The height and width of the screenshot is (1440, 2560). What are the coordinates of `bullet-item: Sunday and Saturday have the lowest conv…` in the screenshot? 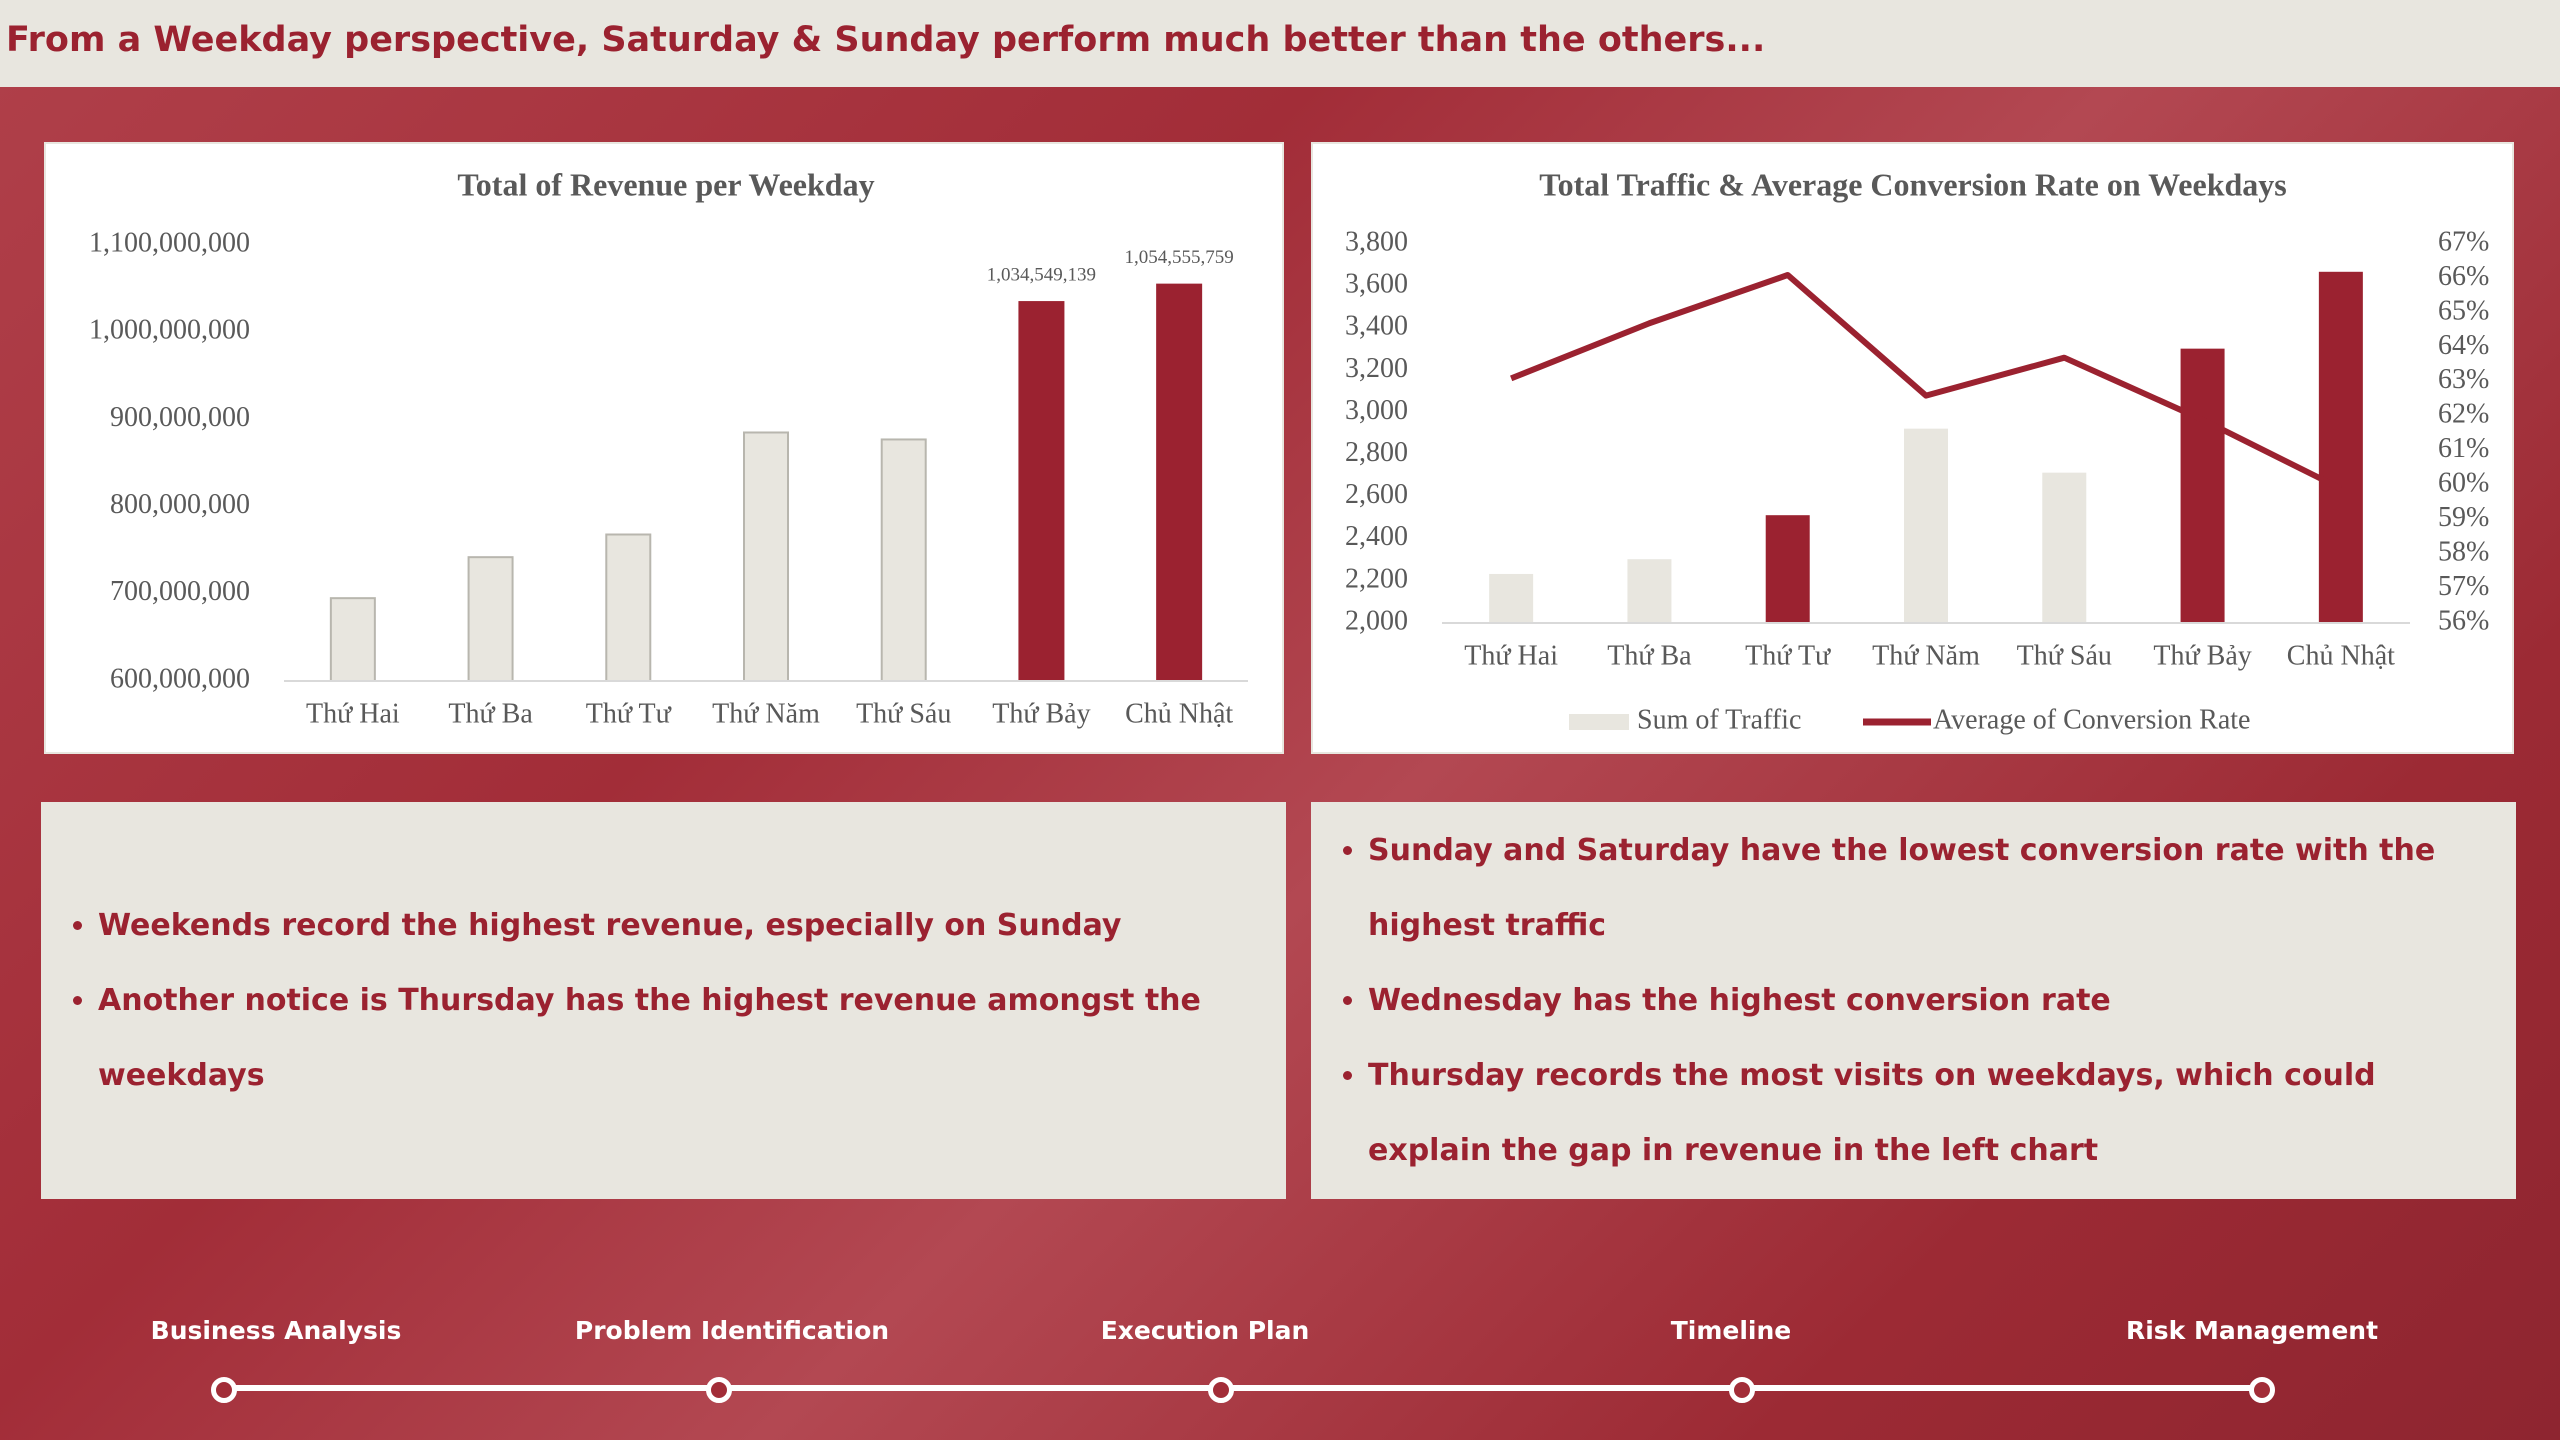 It's located at (1938, 888).